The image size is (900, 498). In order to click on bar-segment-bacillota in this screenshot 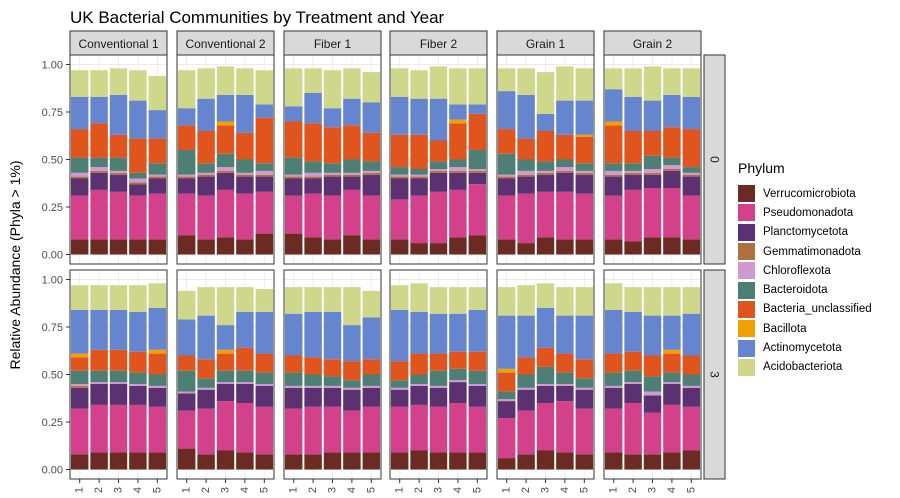, I will do `click(225, 351)`.